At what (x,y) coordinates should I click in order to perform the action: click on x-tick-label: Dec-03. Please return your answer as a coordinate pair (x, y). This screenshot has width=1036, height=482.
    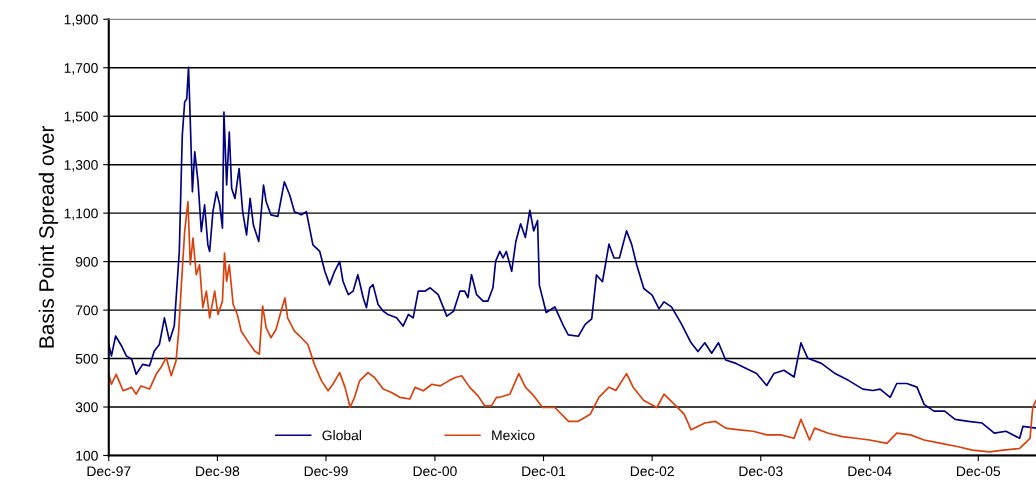
    Looking at the image, I should click on (761, 471).